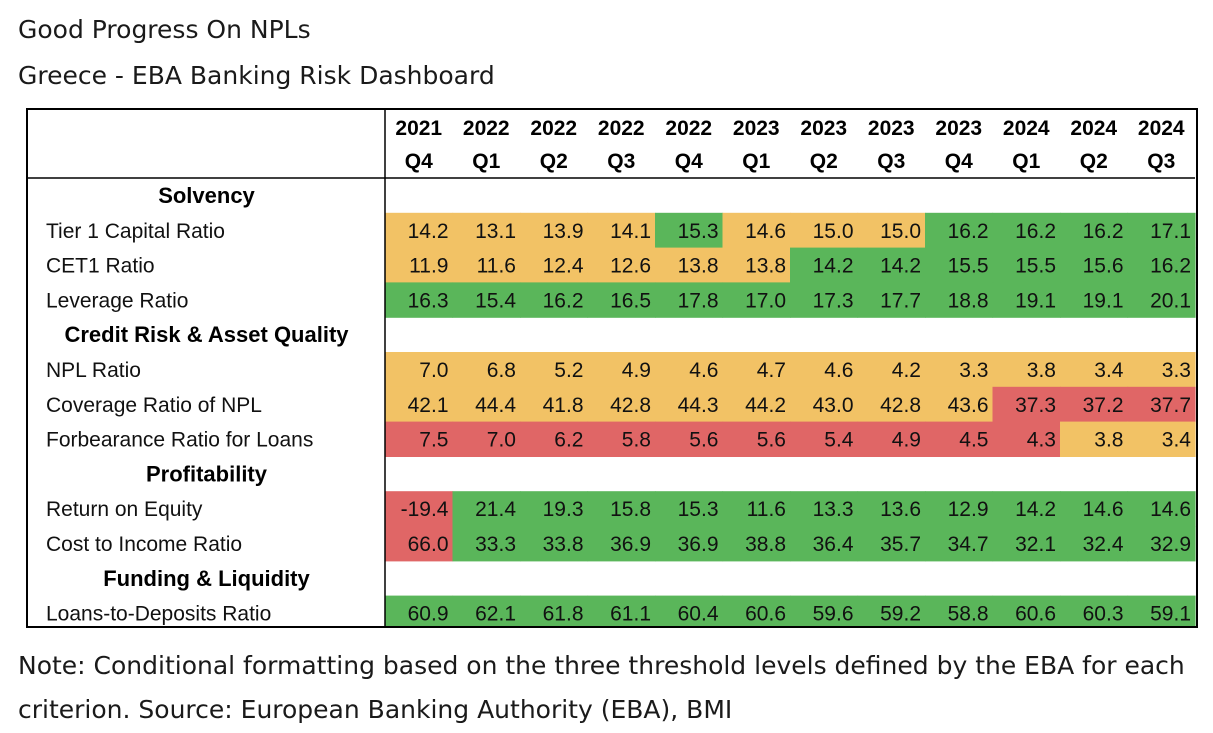  I want to click on value-cell: 14.1, so click(630, 231).